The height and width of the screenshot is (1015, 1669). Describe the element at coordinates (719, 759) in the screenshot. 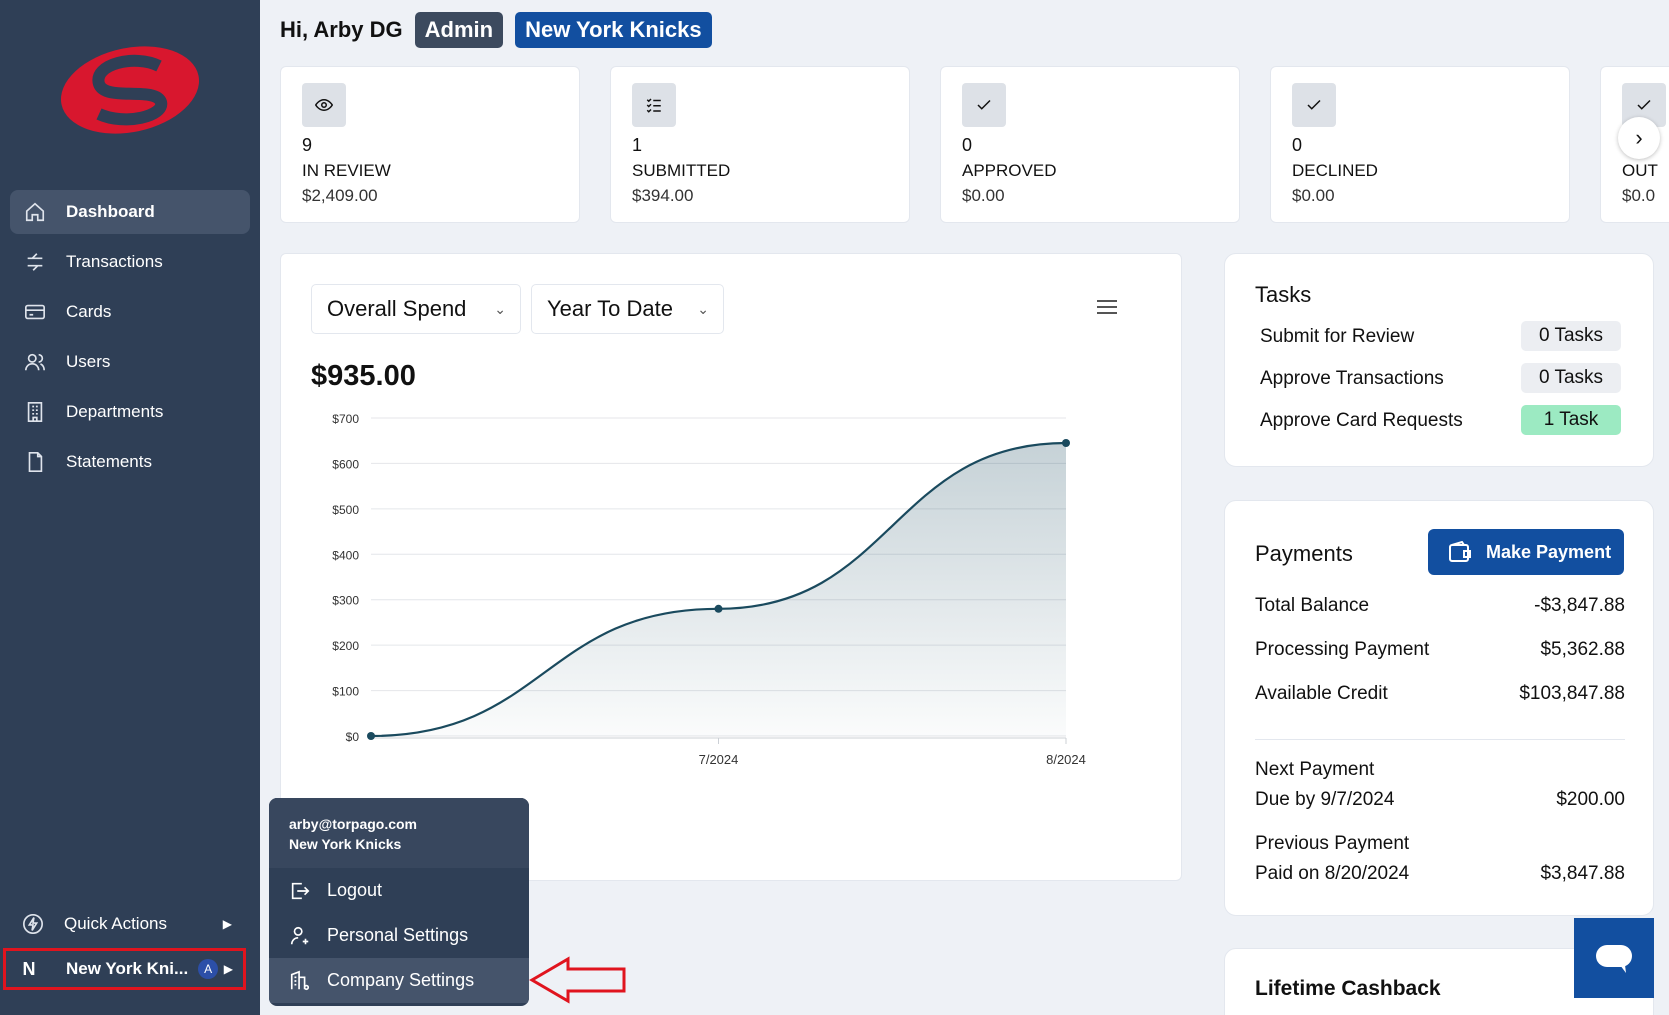

I see `x-tick-label: 7/2024` at that location.